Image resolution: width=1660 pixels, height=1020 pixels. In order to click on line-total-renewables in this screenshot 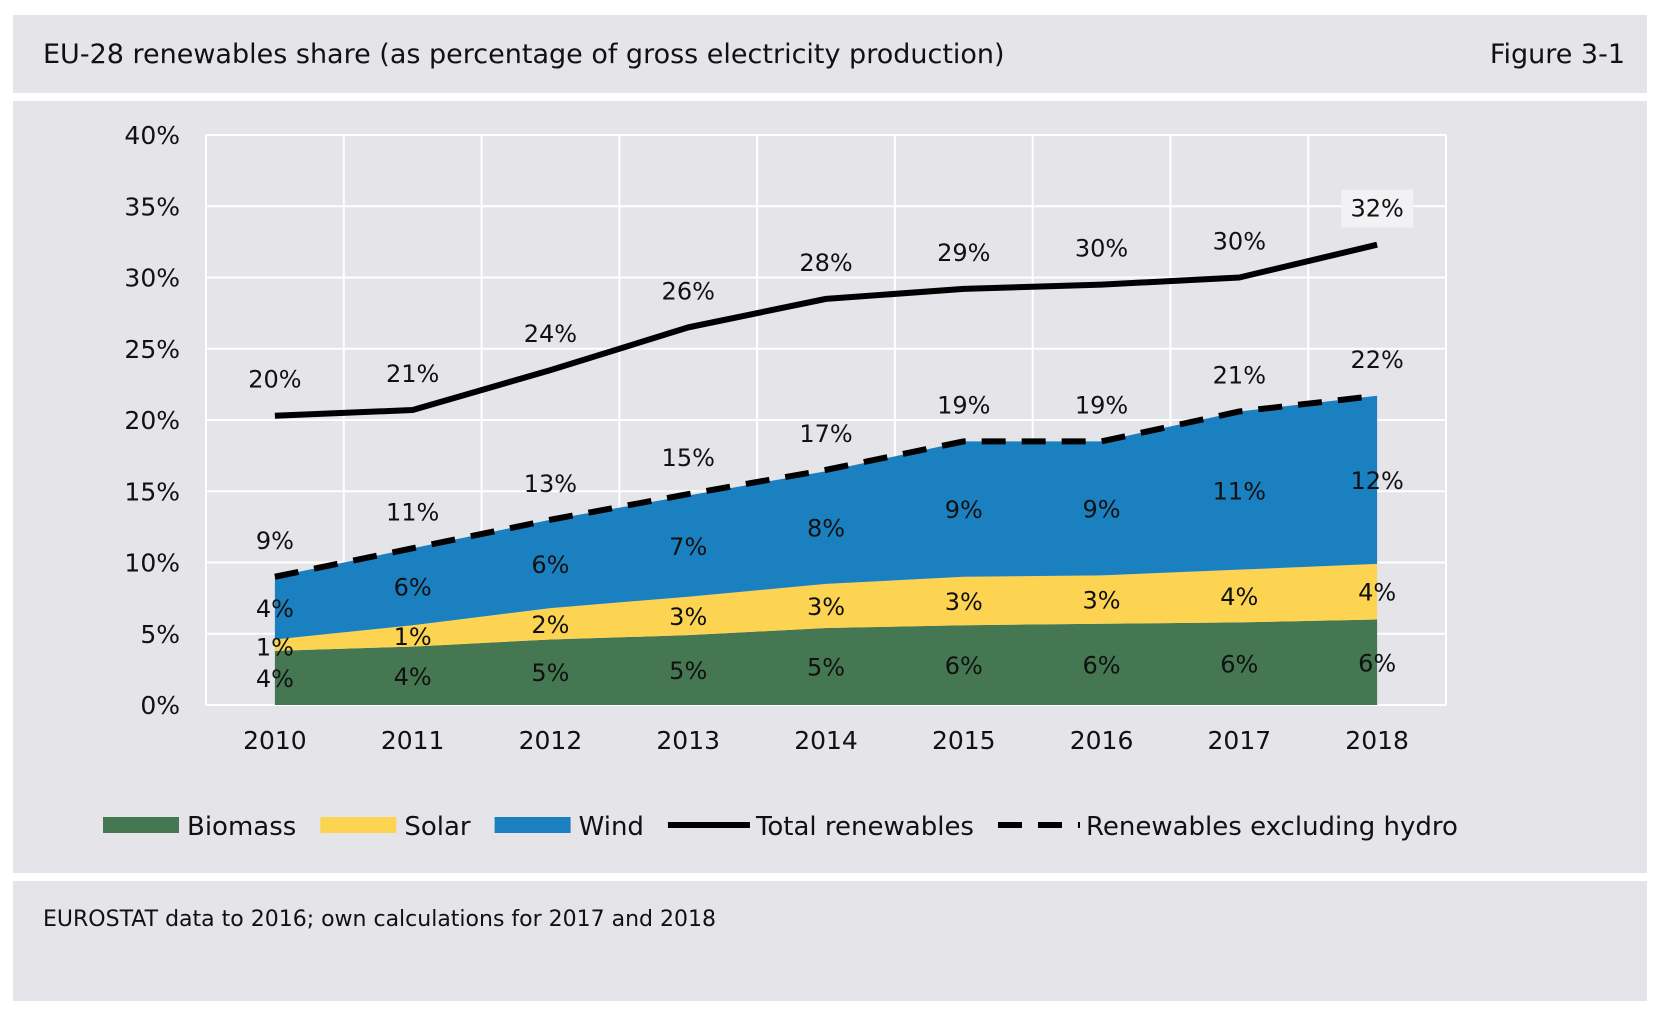, I will do `click(826, 330)`.